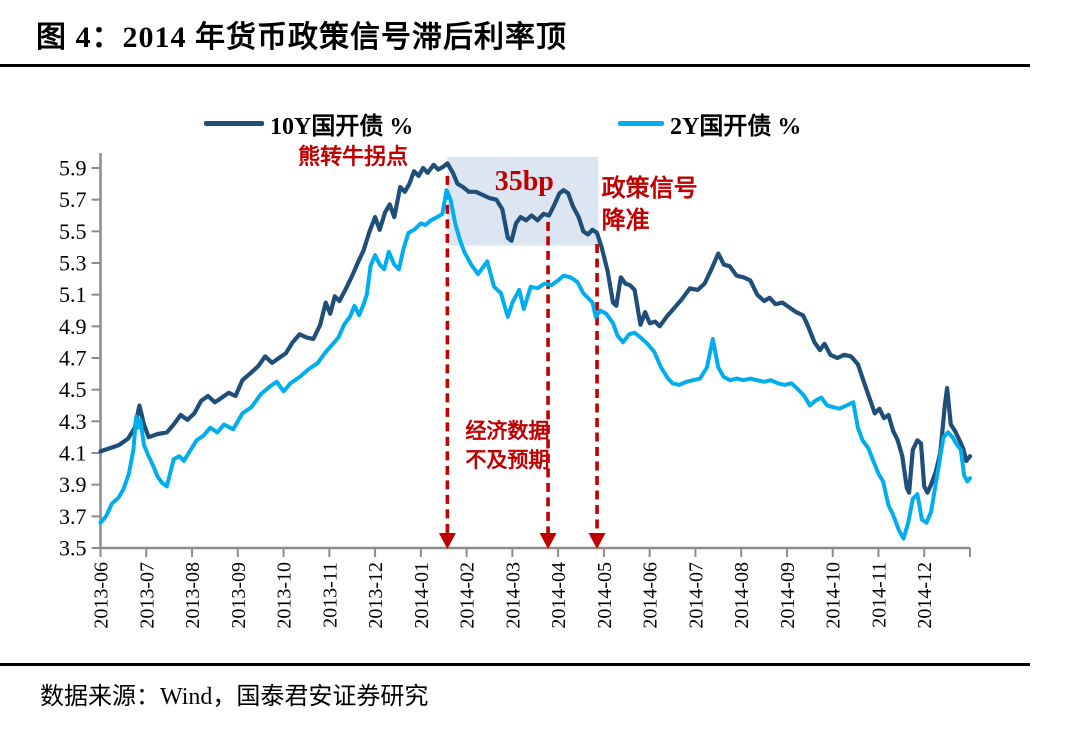 This screenshot has height=743, width=1080. Describe the element at coordinates (507, 460) in the screenshot. I see `econ-data-label: 不及预期` at that location.